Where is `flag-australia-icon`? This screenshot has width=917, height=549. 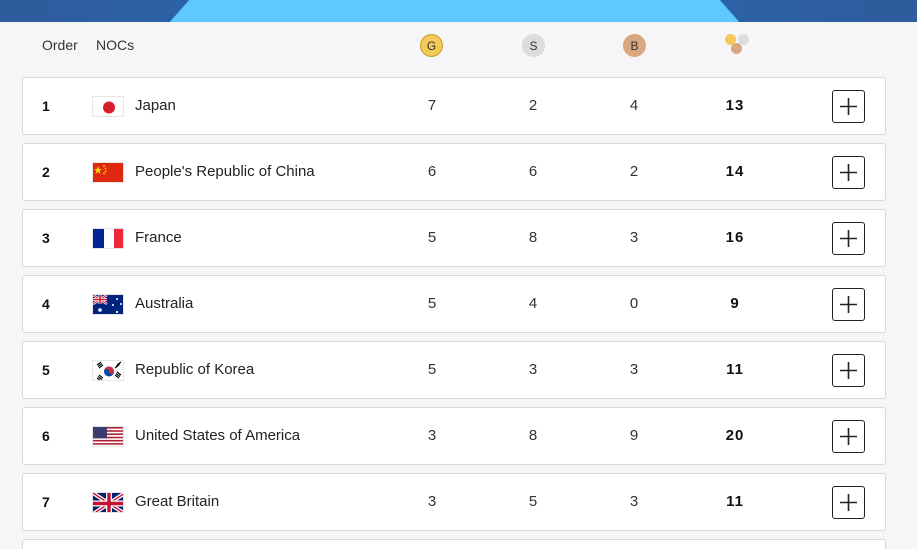 flag-australia-icon is located at coordinates (108, 304).